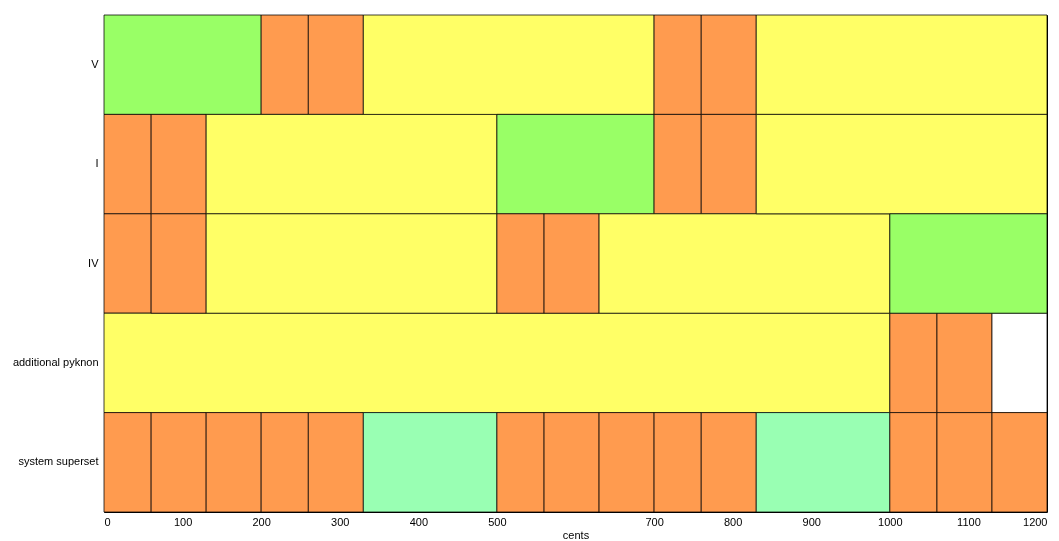 Image resolution: width=1059 pixels, height=541 pixels. What do you see at coordinates (733, 521) in the screenshot?
I see `x-tick-label: 800` at bounding box center [733, 521].